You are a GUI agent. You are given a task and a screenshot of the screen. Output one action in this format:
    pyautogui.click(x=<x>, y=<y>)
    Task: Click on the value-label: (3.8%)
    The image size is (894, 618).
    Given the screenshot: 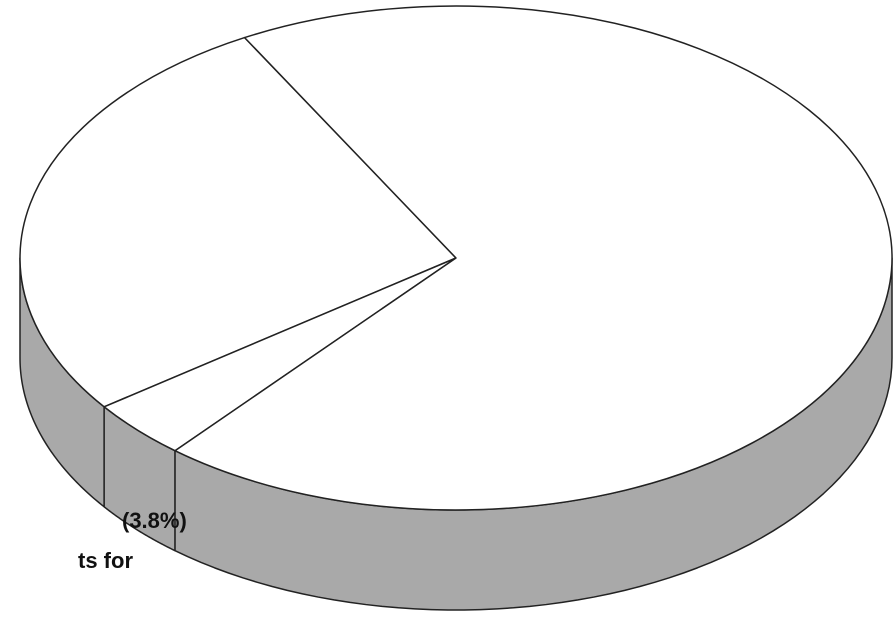 What is the action you would take?
    pyautogui.click(x=154, y=520)
    